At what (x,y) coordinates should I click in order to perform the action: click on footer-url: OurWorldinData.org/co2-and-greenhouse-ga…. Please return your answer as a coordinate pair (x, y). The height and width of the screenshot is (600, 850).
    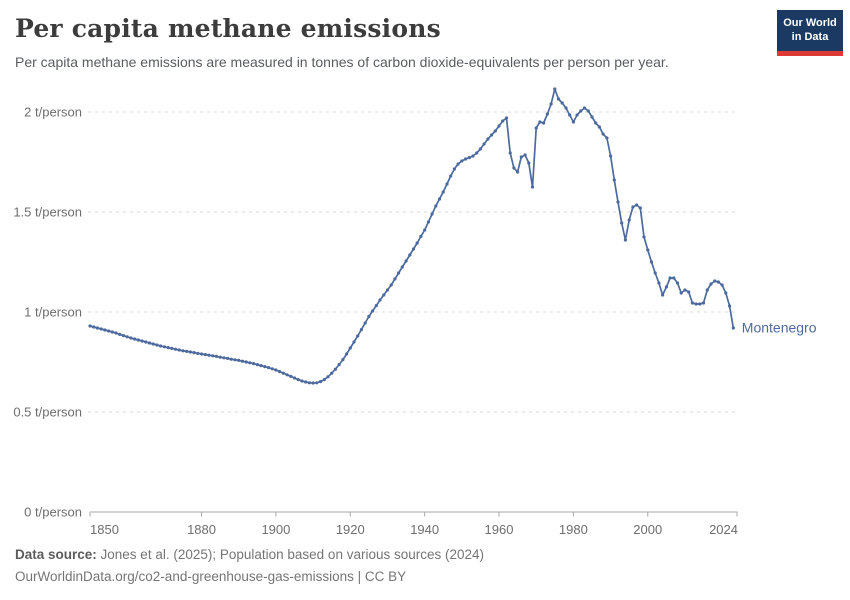
    Looking at the image, I should click on (211, 576).